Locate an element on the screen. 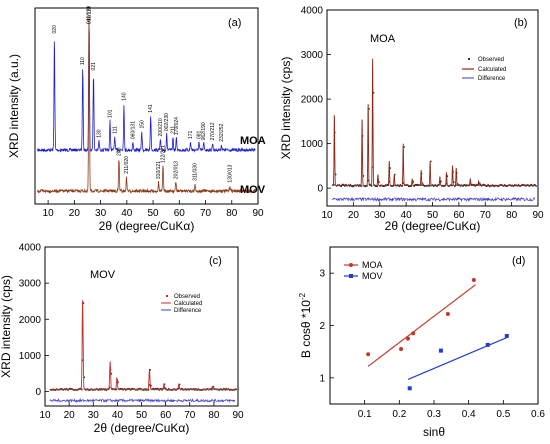 The height and width of the screenshot is (444, 550). panel-a-y-axis-label: XRD intensity (a.u.) is located at coordinates (14, 106).